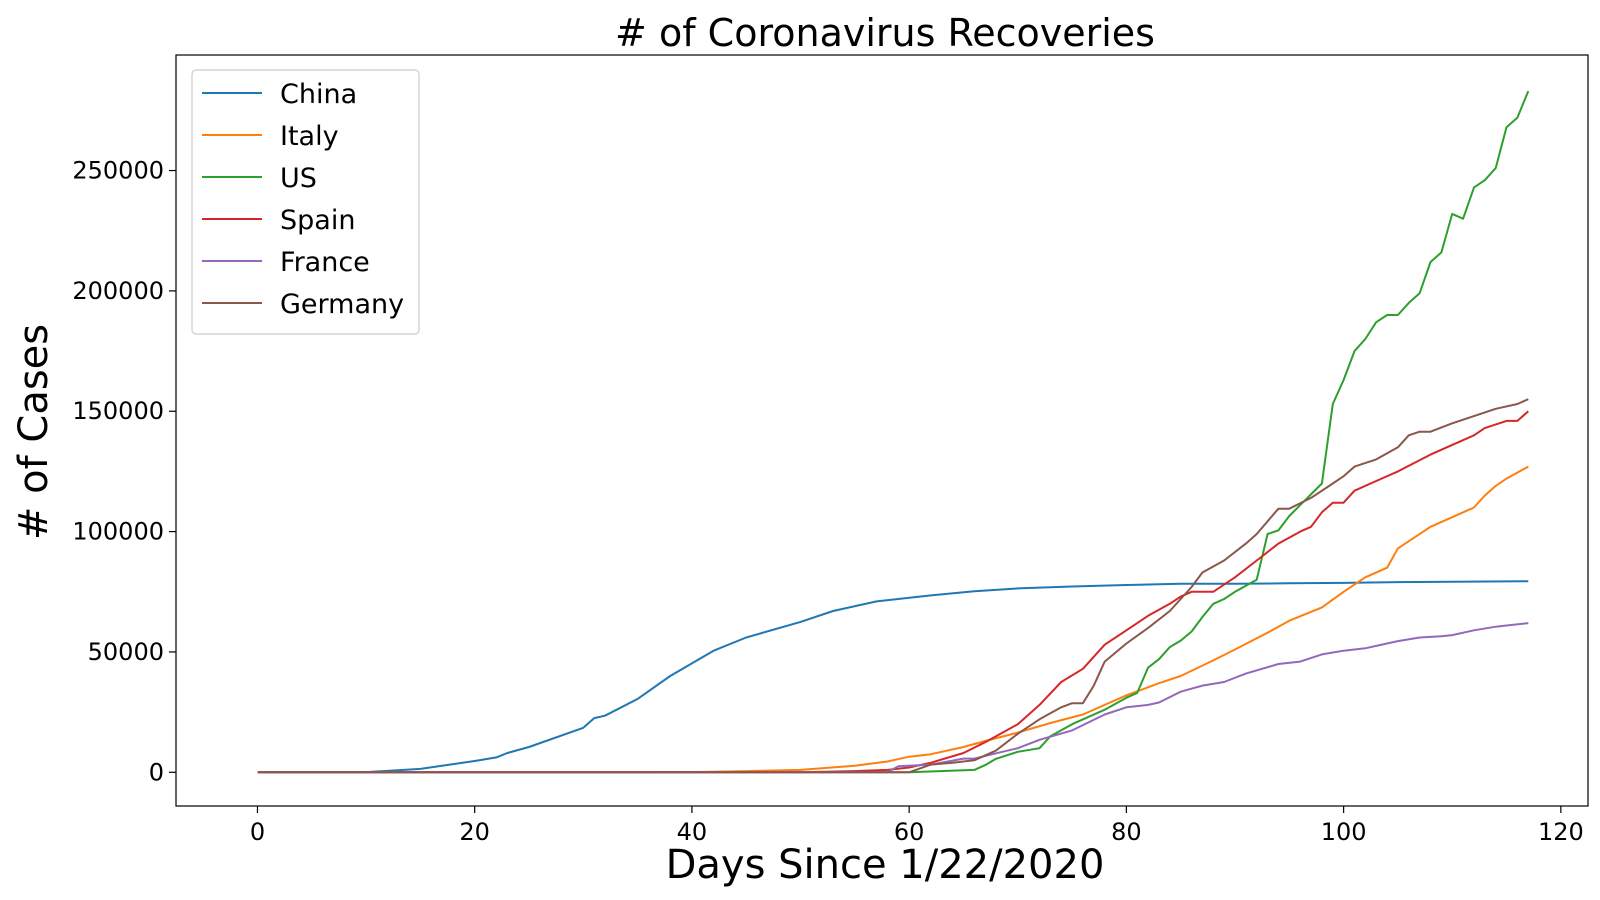 The height and width of the screenshot is (900, 1600). I want to click on legend-label-germany: Germany, so click(342, 304).